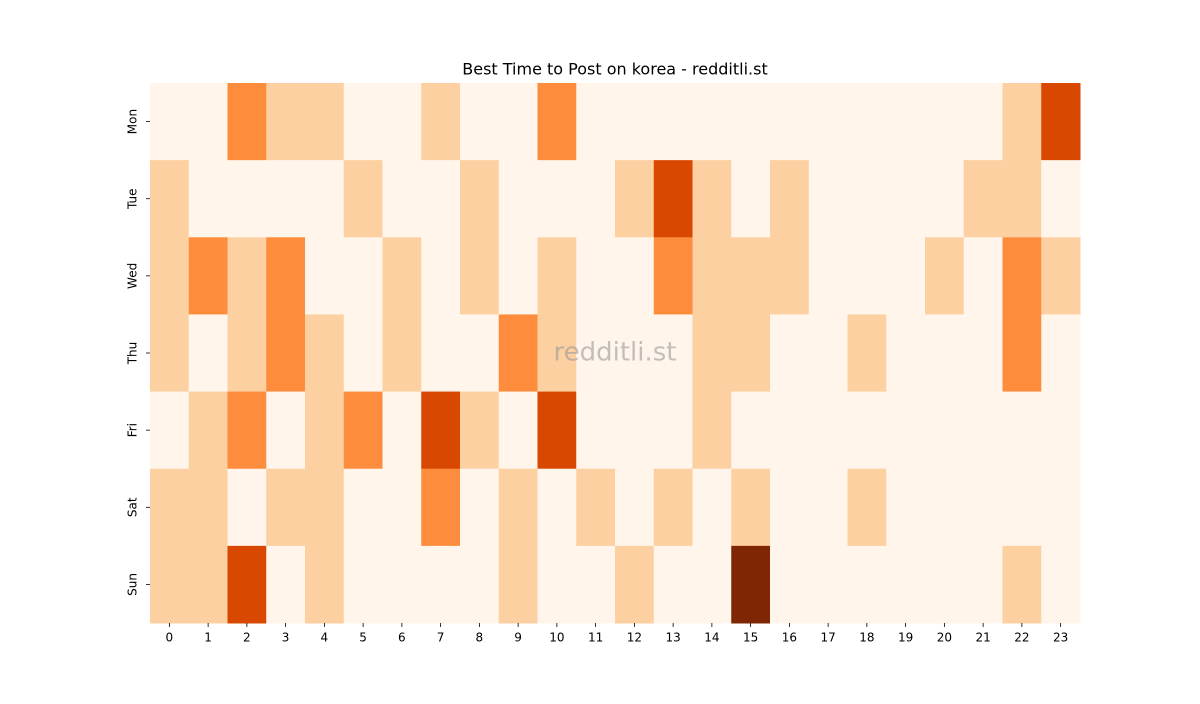 This screenshot has height=704, width=1200. I want to click on x-tick-label: 20, so click(944, 638).